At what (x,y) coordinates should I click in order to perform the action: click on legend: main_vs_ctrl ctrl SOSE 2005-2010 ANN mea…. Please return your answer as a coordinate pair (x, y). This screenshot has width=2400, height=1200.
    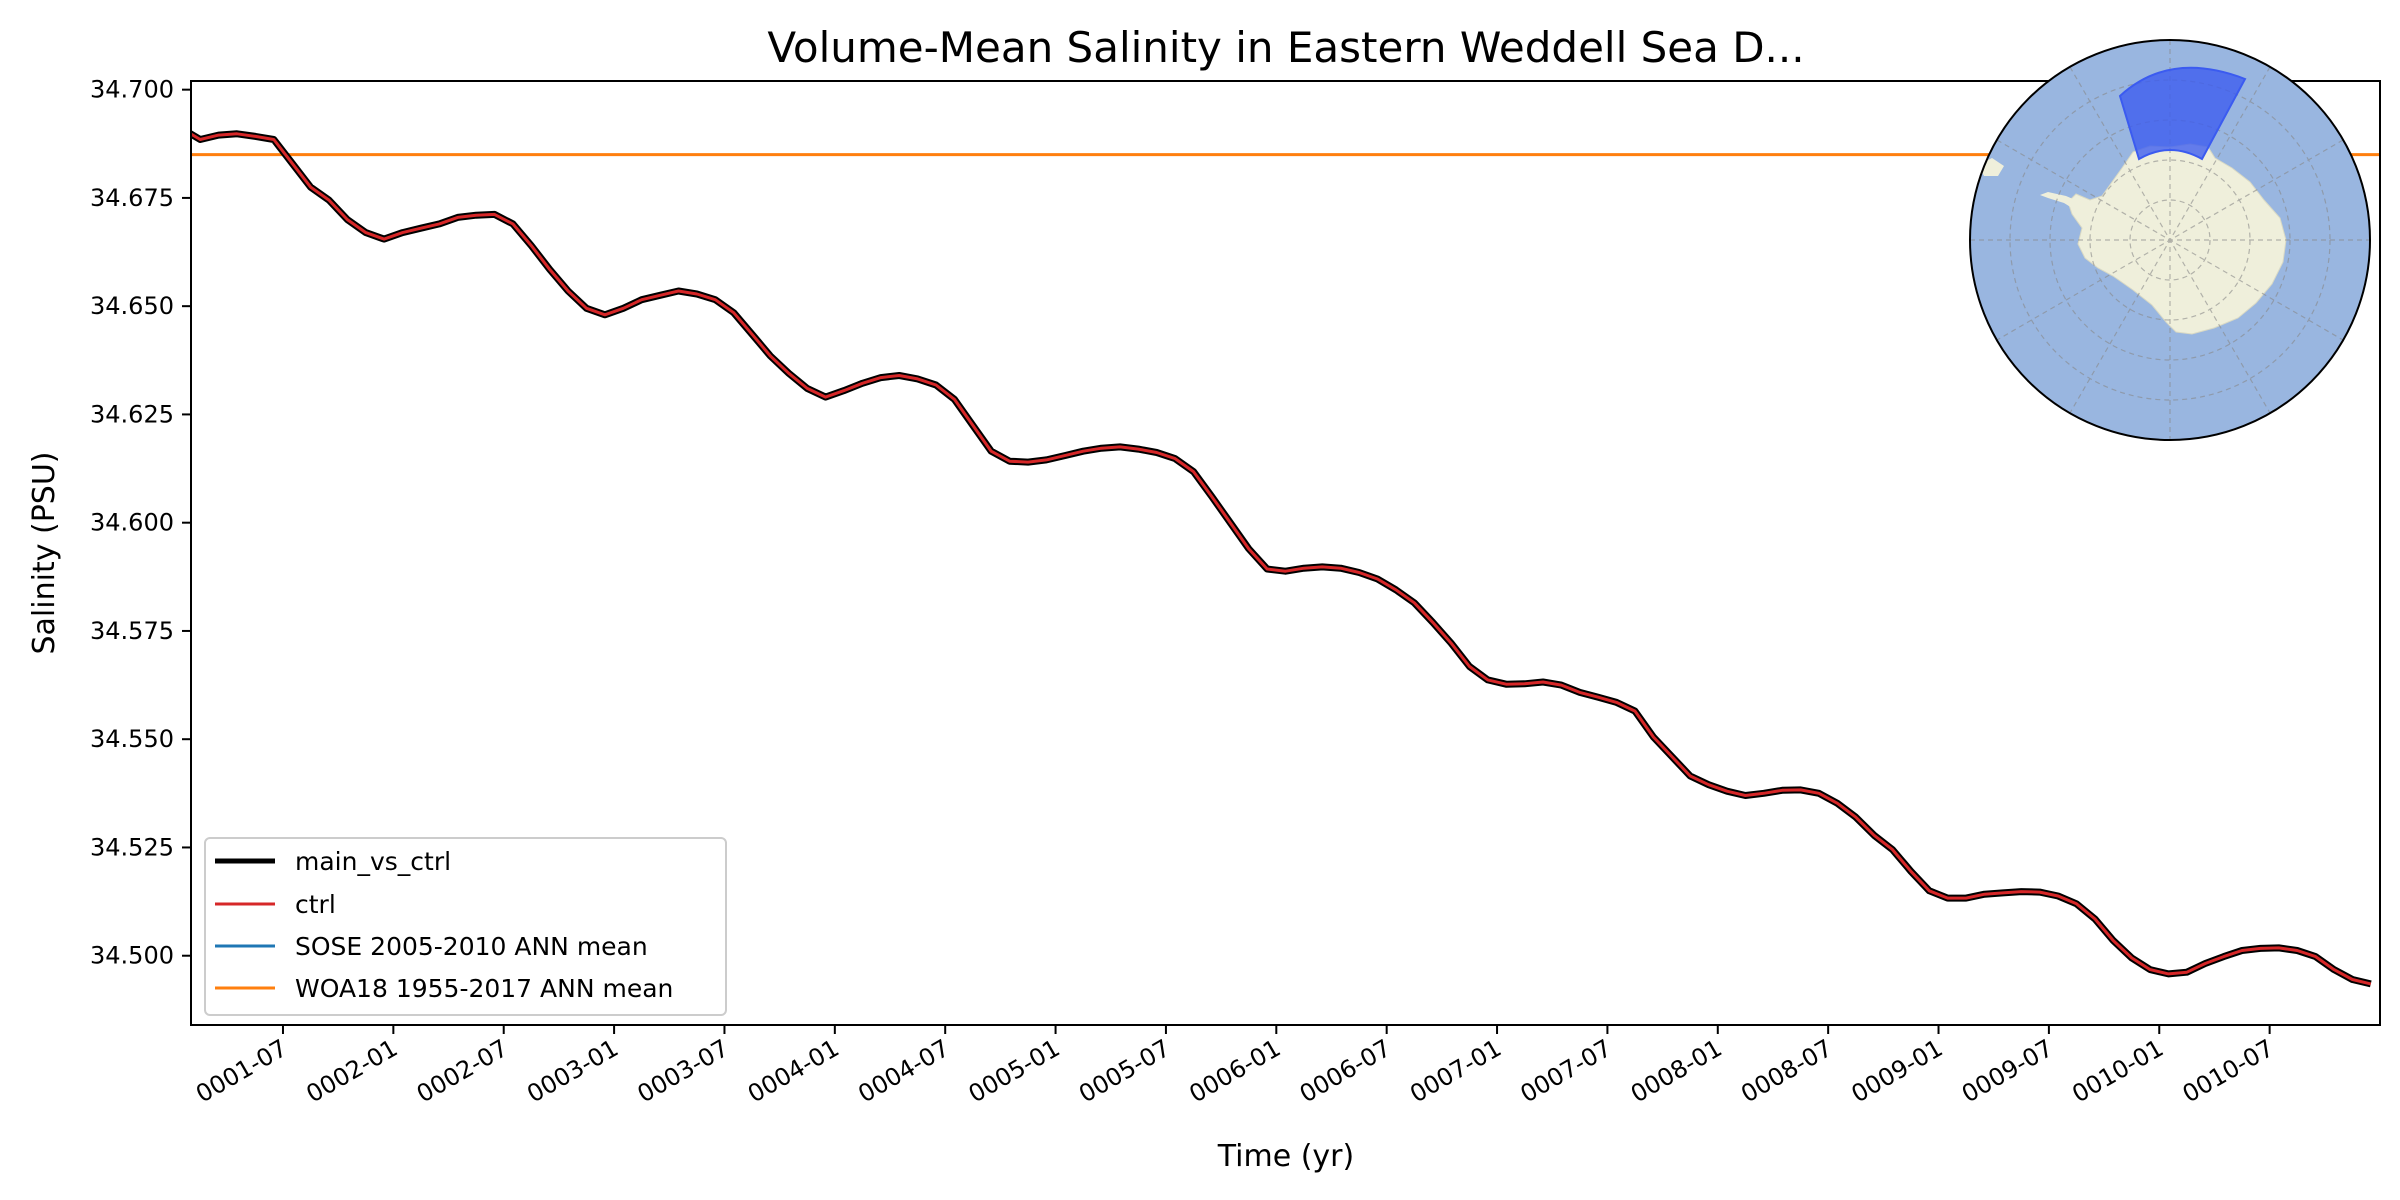
    Looking at the image, I should click on (465, 926).